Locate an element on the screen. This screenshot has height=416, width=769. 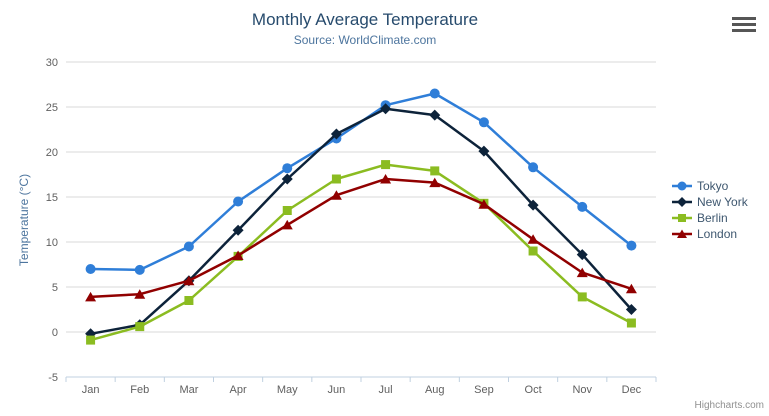
y-axis-label: 30 is located at coordinates (52, 63).